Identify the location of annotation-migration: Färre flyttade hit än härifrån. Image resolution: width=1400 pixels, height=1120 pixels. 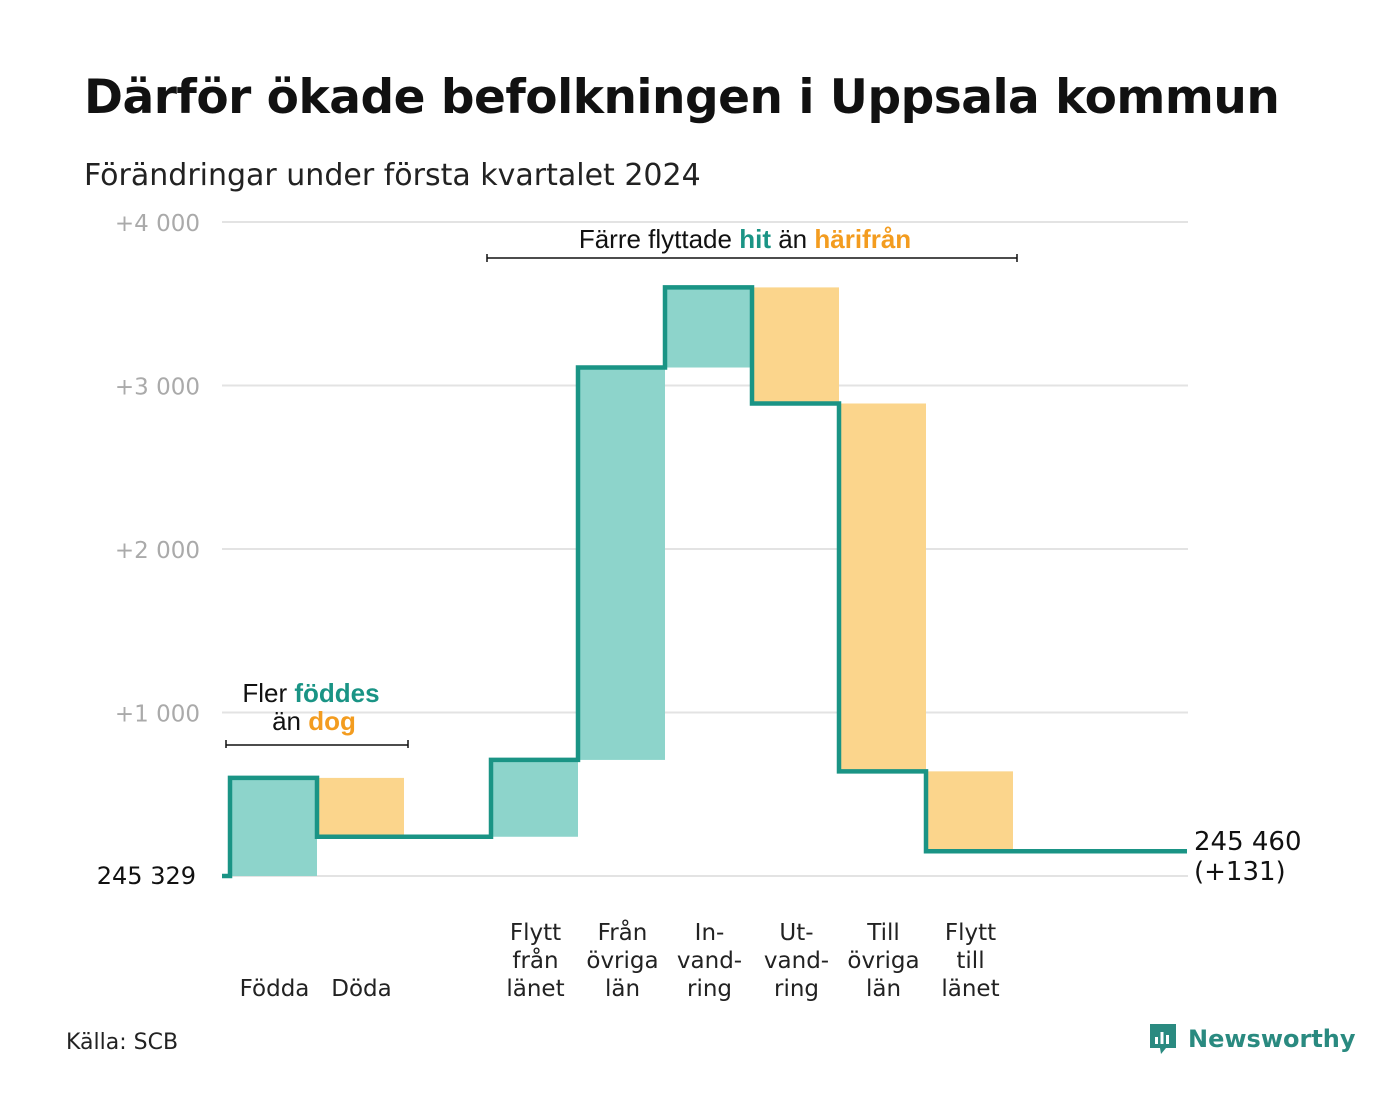
(745, 239).